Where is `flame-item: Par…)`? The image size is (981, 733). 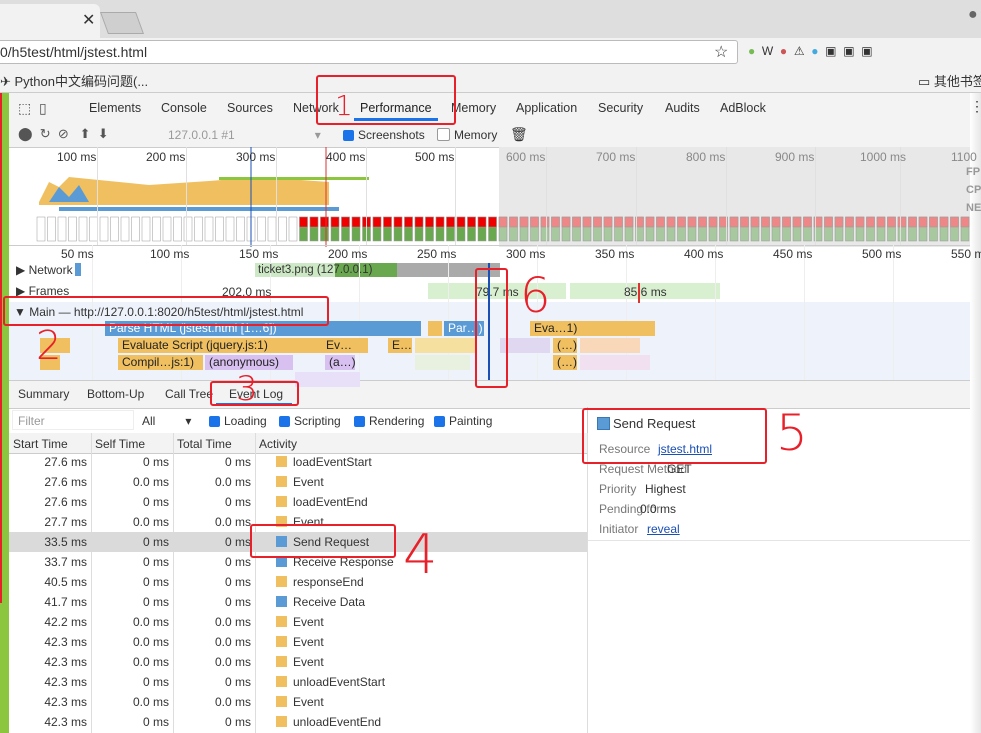 flame-item: Par…) is located at coordinates (464, 328).